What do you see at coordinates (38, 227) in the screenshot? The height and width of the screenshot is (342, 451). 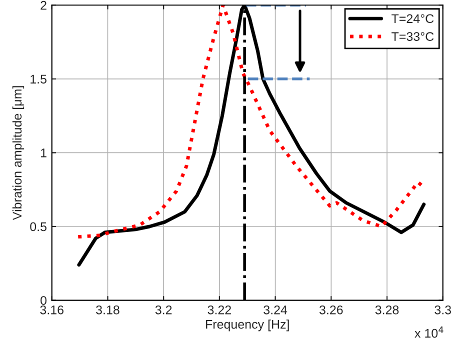 I see `y-tick-label: 0.5` at bounding box center [38, 227].